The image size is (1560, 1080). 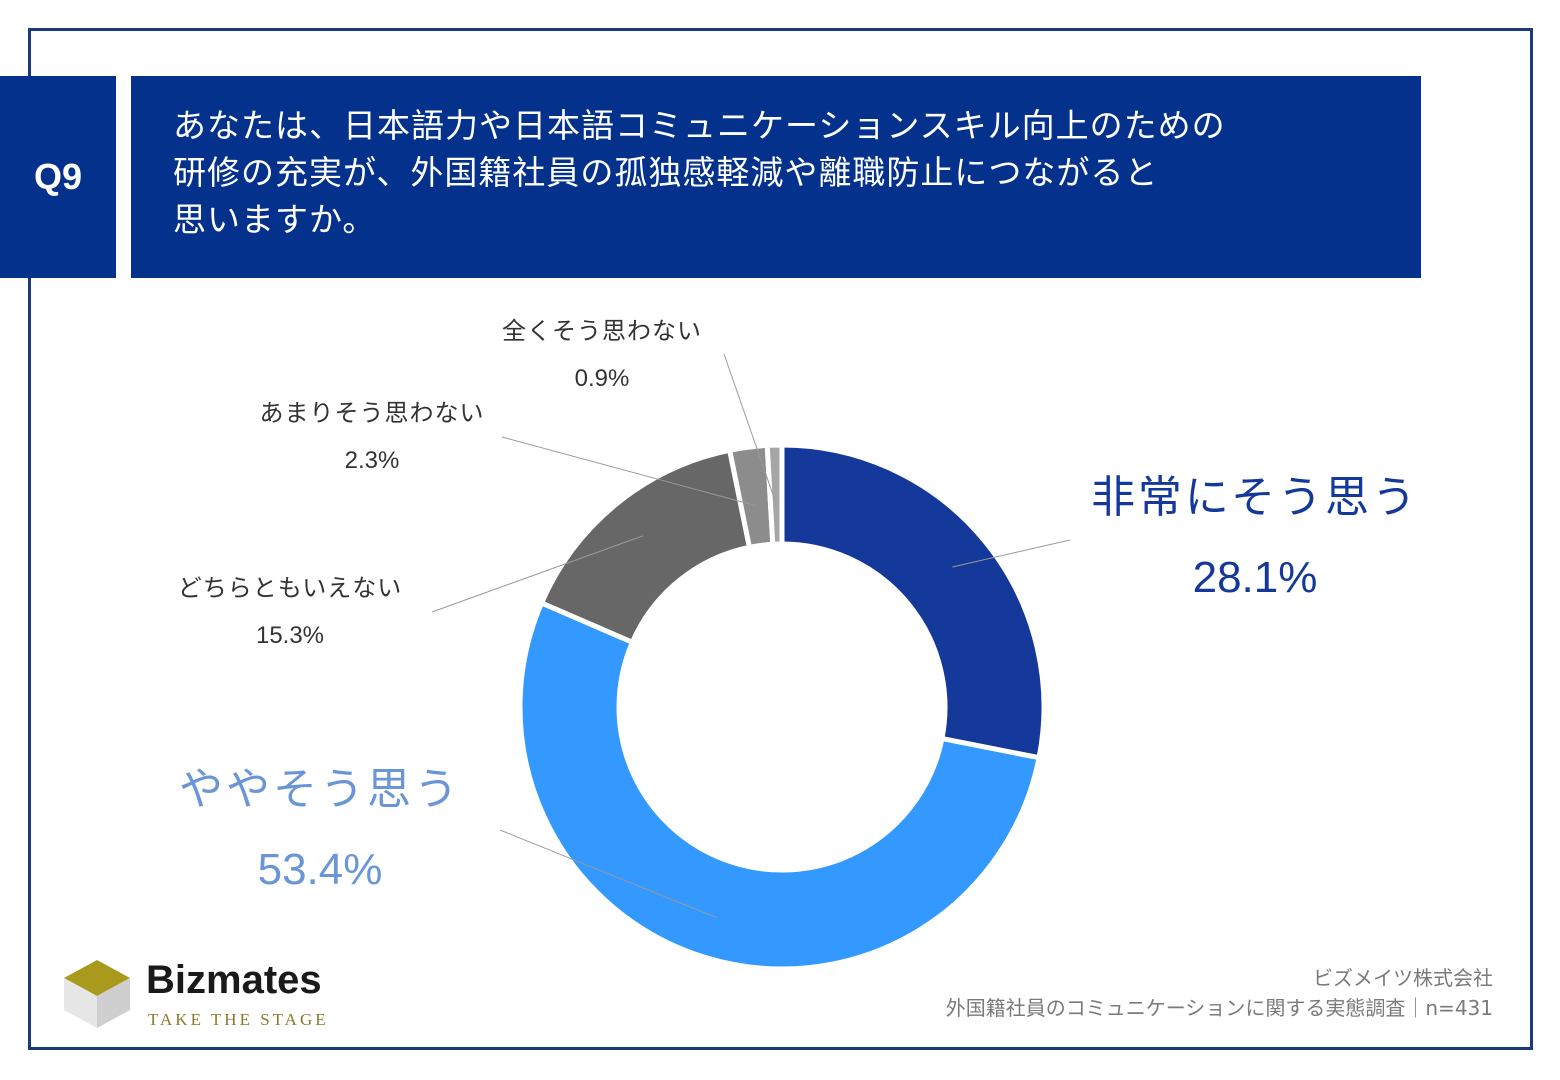 I want to click on question-number: Q9, so click(x=58, y=176).